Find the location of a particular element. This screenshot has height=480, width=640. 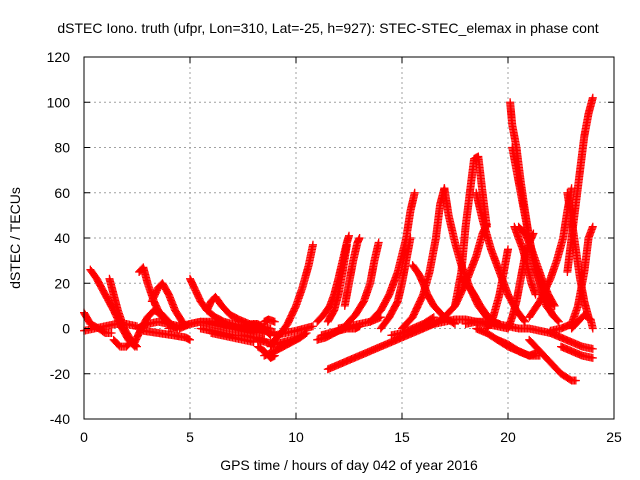

x-tick-label: 15 is located at coordinates (402, 437).